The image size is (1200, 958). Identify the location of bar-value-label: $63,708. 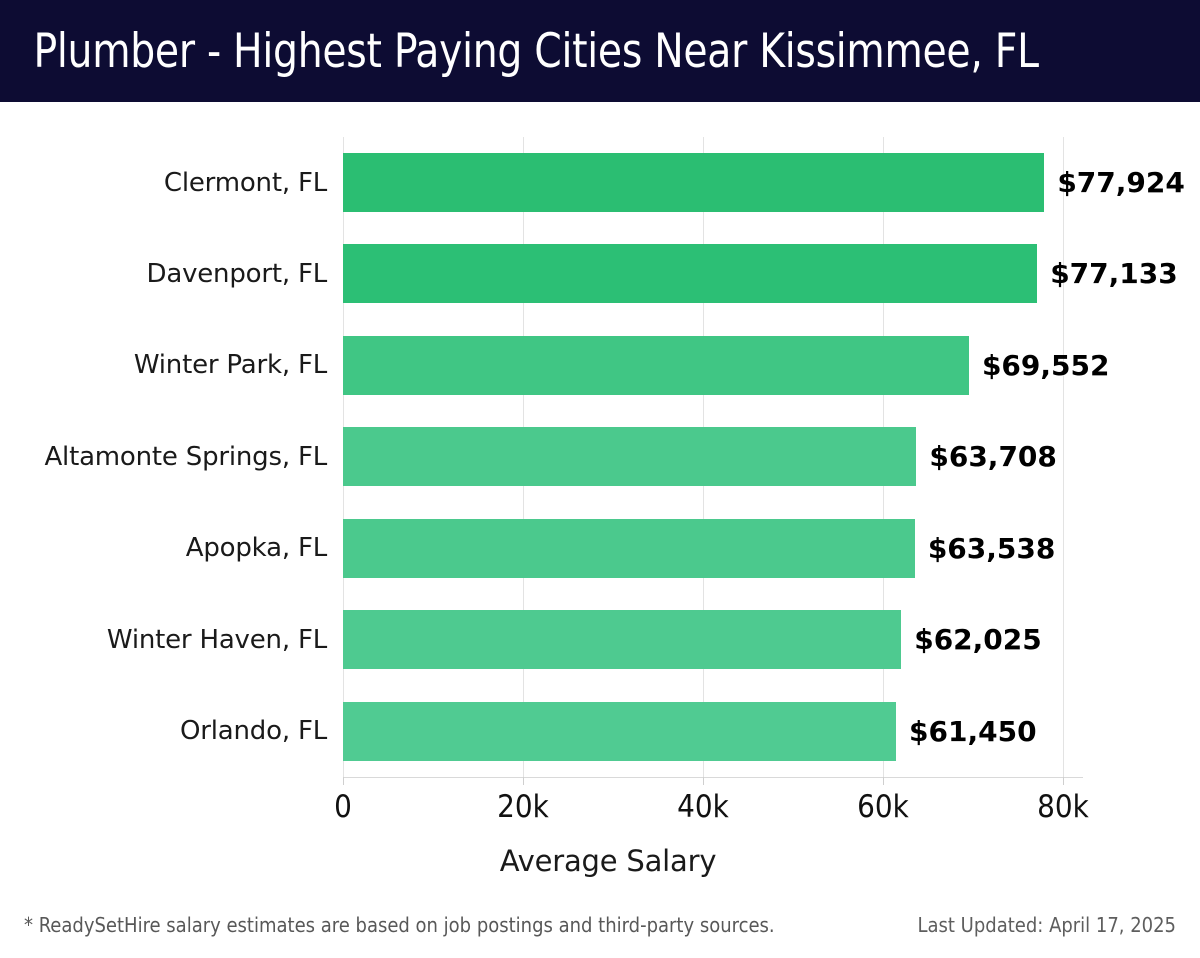
(993, 457).